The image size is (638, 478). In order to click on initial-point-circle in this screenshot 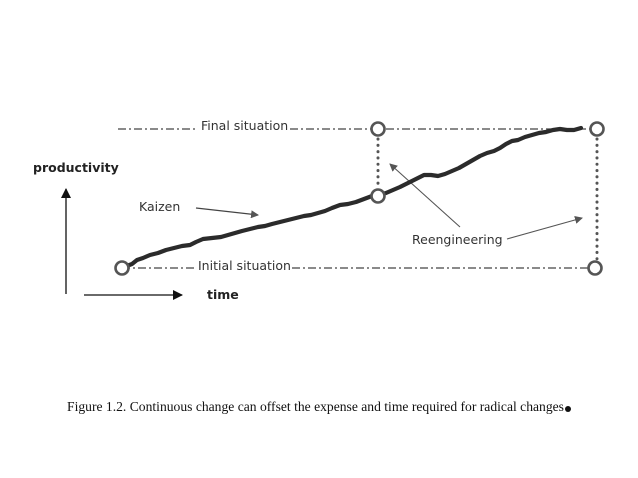, I will do `click(122, 268)`.